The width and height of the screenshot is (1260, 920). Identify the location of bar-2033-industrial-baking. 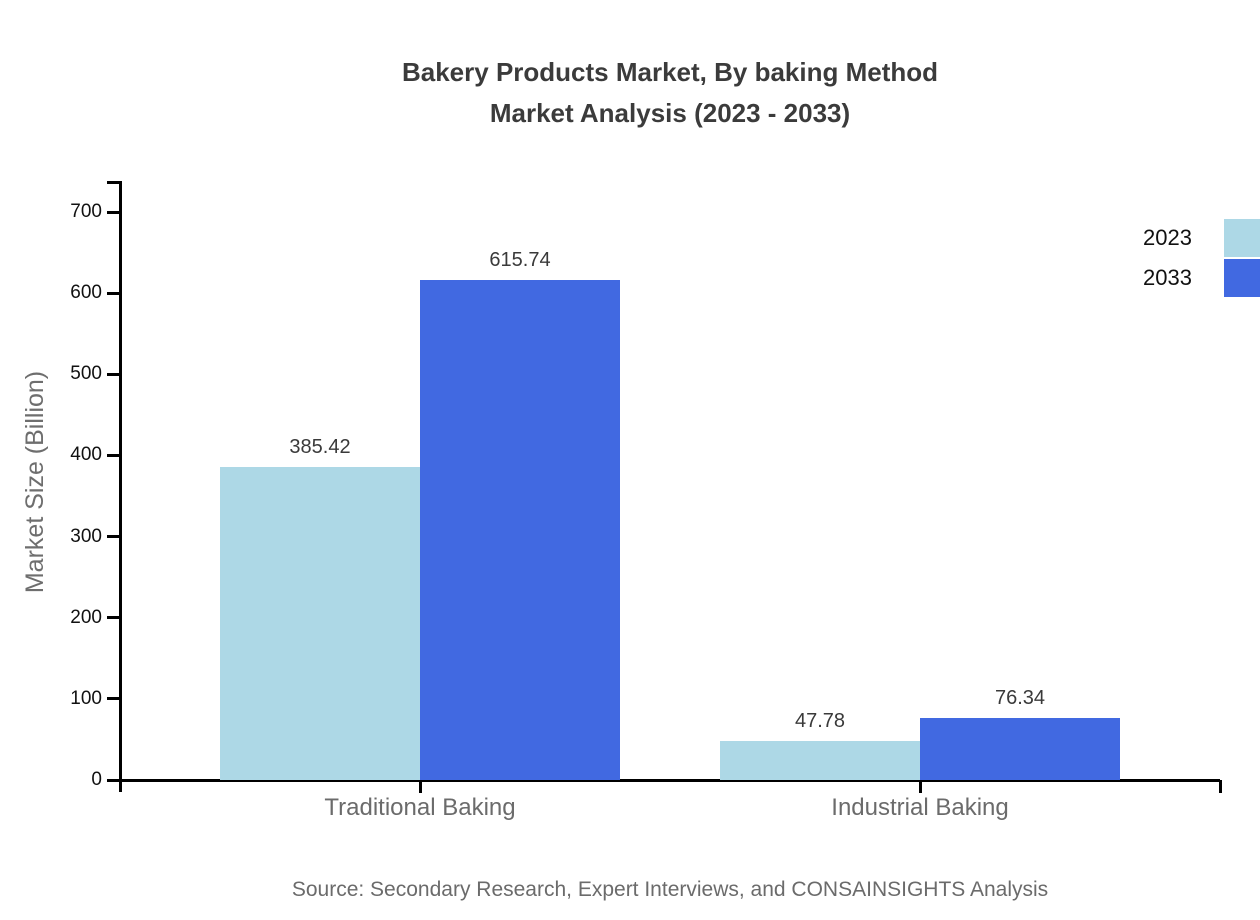
(1020, 749).